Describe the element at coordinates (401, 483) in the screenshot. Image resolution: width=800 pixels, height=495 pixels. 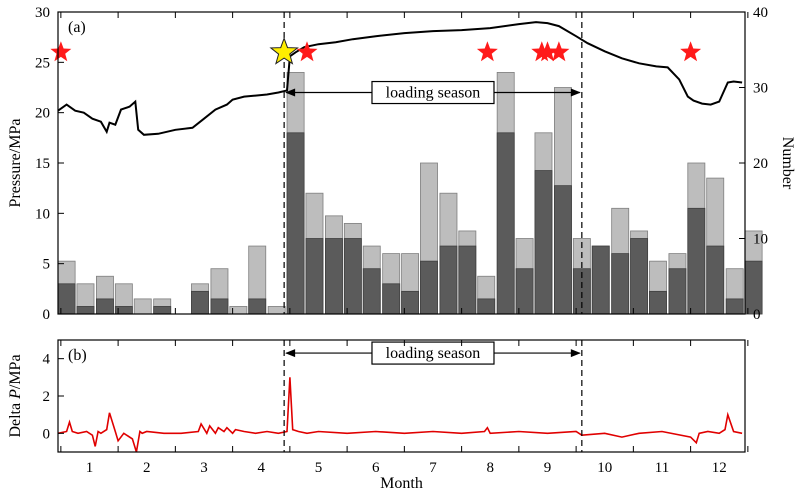
I see `x-axis-title: Month` at that location.